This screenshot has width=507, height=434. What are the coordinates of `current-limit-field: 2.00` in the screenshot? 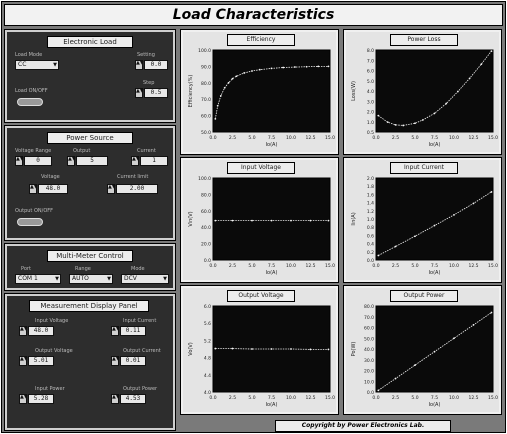 It's located at (137, 189).